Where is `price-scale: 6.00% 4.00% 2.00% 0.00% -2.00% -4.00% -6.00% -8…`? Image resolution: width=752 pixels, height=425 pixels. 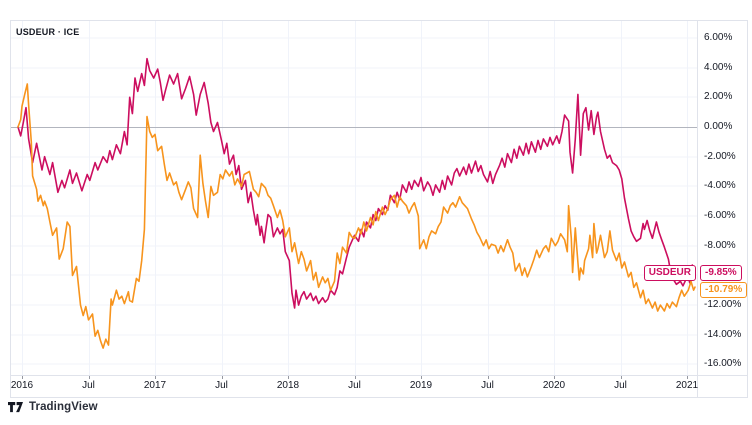
price-scale: 6.00% 4.00% 2.00% 0.00% -2.00% -4.00% -6.00% -8… is located at coordinates (723, 197).